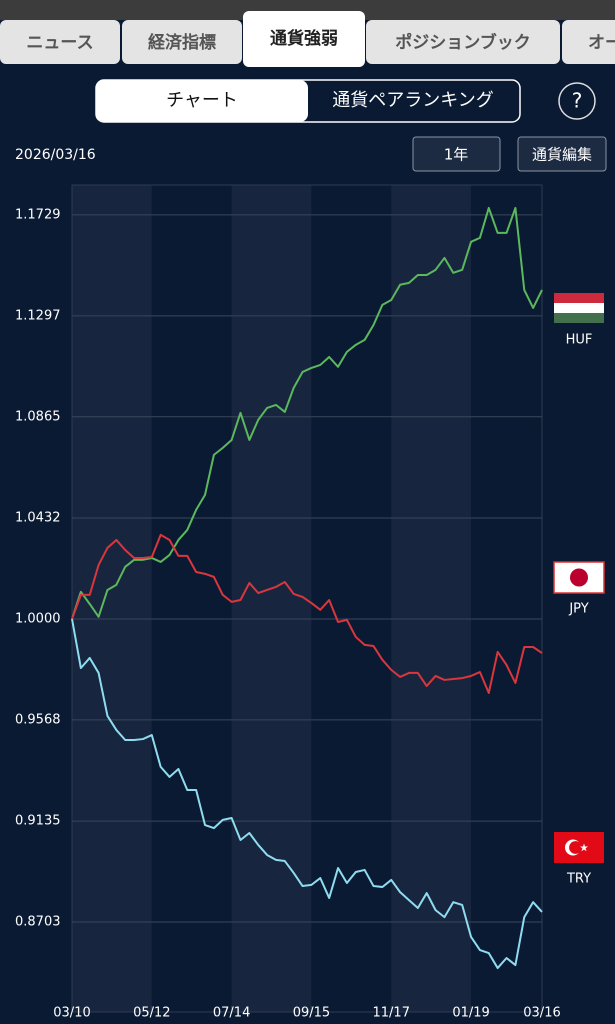  I want to click on tab-label: 通貨強弱, so click(304, 38).